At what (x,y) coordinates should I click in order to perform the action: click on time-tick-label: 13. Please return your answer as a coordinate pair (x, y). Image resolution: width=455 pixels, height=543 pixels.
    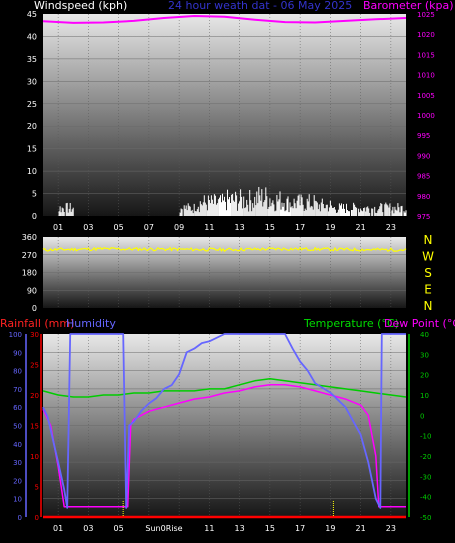
    Looking at the image, I should click on (240, 227).